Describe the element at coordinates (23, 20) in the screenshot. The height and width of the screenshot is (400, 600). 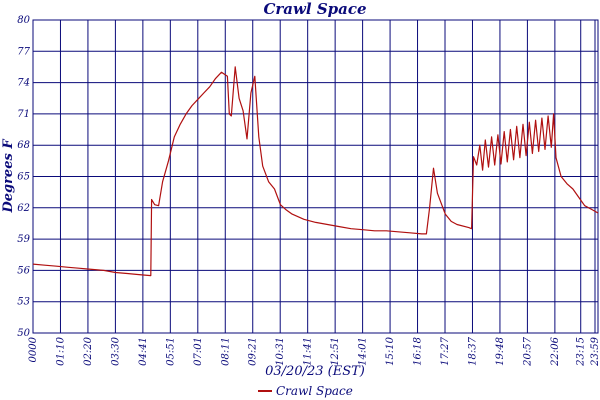
I see `y-tick-label: 80` at that location.